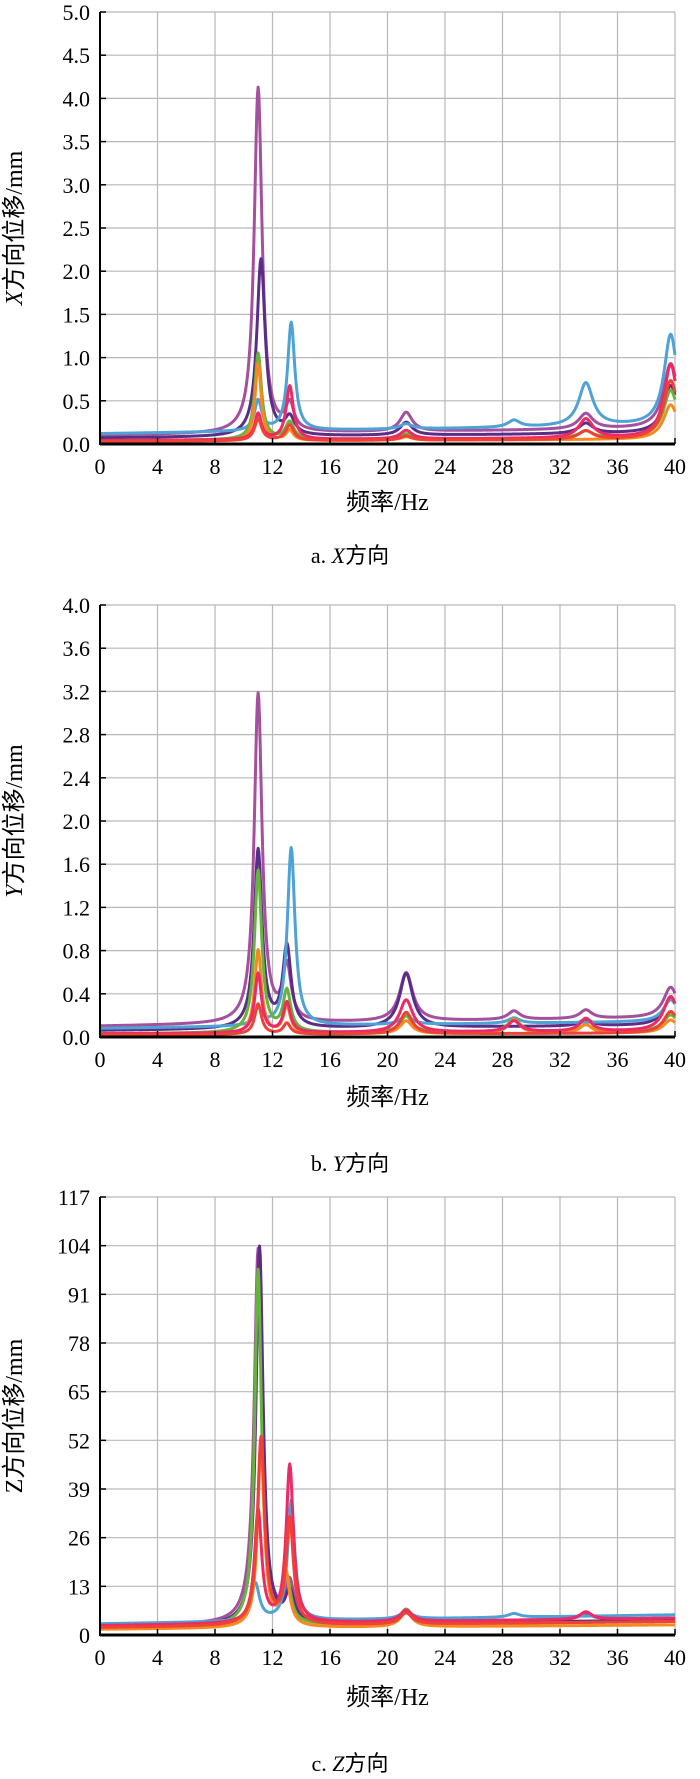 The image size is (700, 1779). What do you see at coordinates (77, 185) in the screenshot?
I see `y-tick-label: 3.0` at bounding box center [77, 185].